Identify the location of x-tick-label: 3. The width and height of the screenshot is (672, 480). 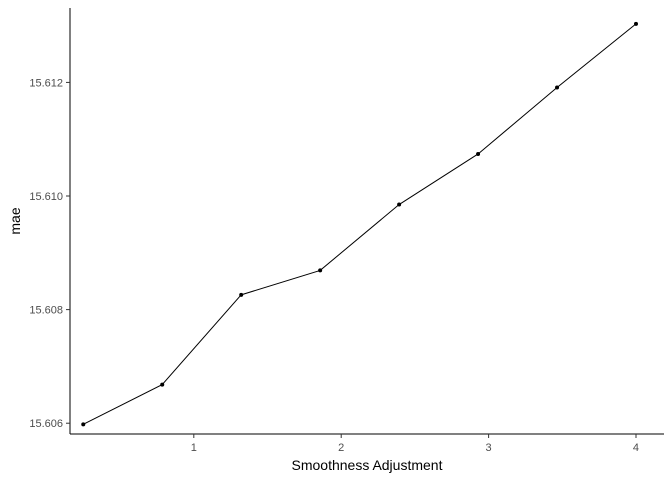
(489, 448).